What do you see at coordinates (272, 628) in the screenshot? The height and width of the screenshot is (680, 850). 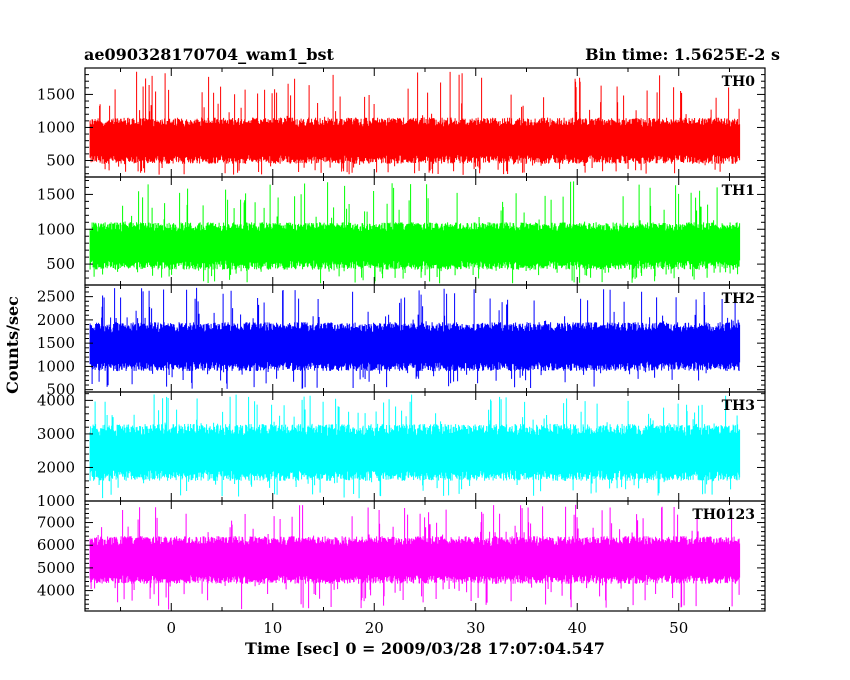 I see `x-tick-label: 10` at bounding box center [272, 628].